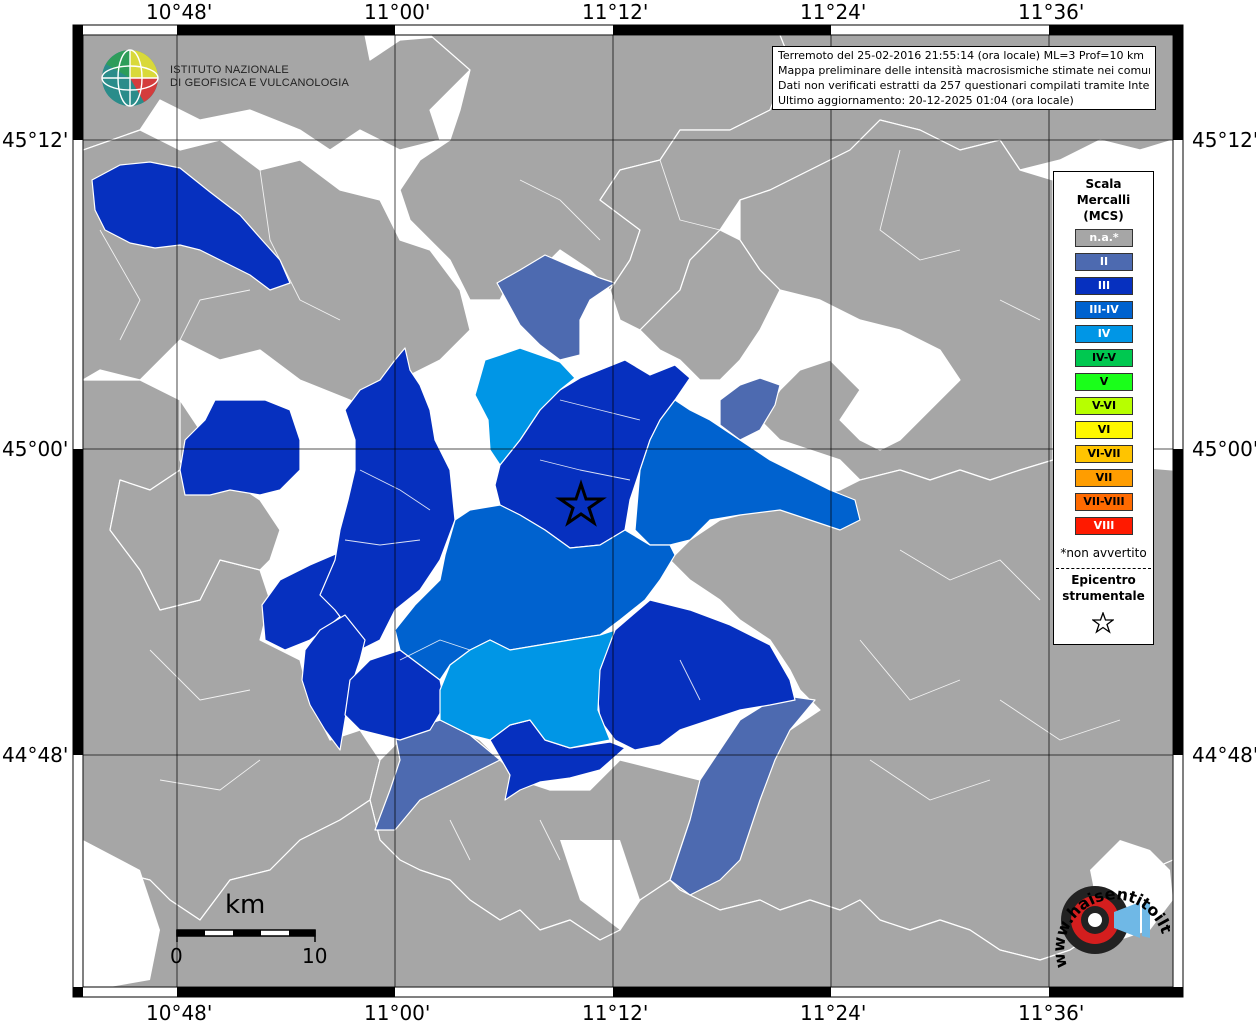 Image resolution: width=1256 pixels, height=1025 pixels. I want to click on epicenter-star, so click(581, 503).